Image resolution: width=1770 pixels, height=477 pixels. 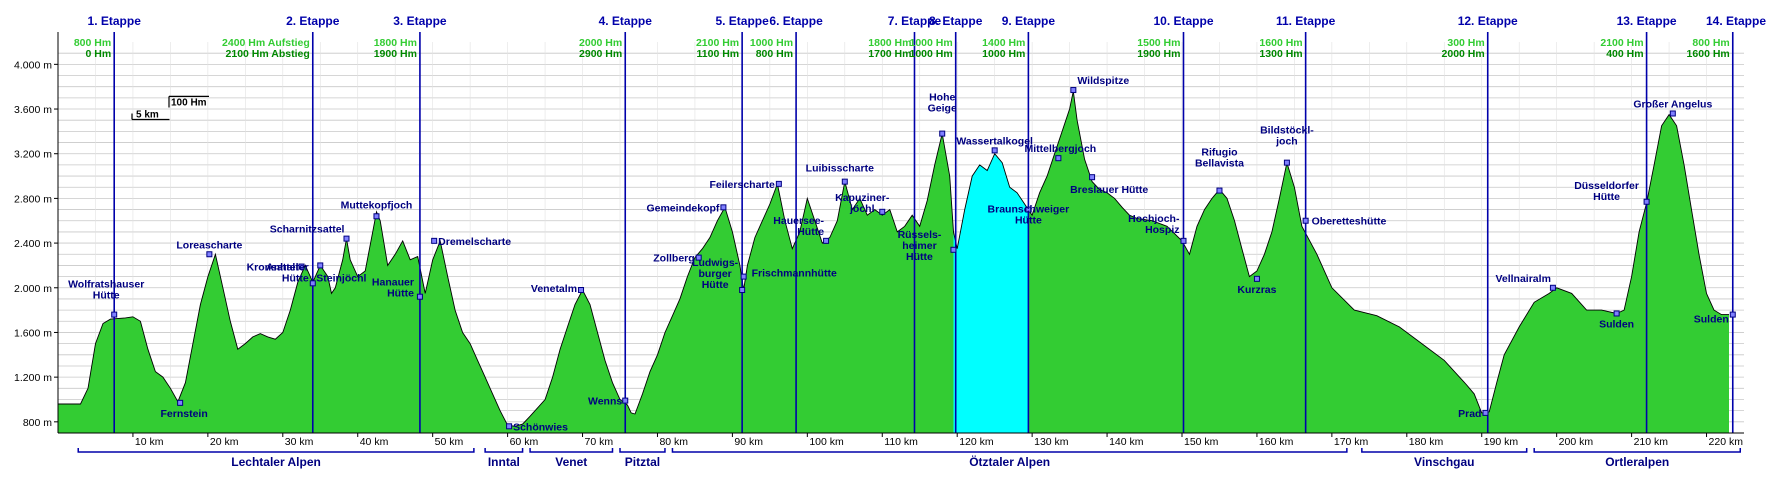 I want to click on y-tick-label: 800 m, so click(x=37, y=423).